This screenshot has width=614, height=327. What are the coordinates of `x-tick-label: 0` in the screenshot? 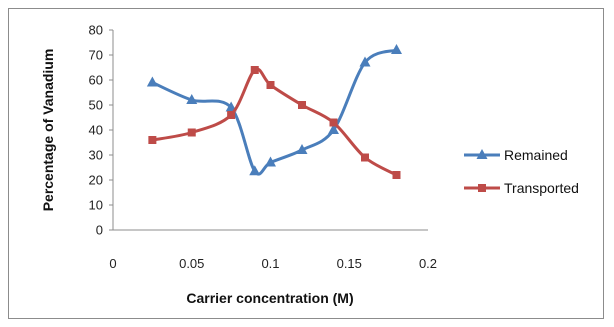 It's located at (112, 263).